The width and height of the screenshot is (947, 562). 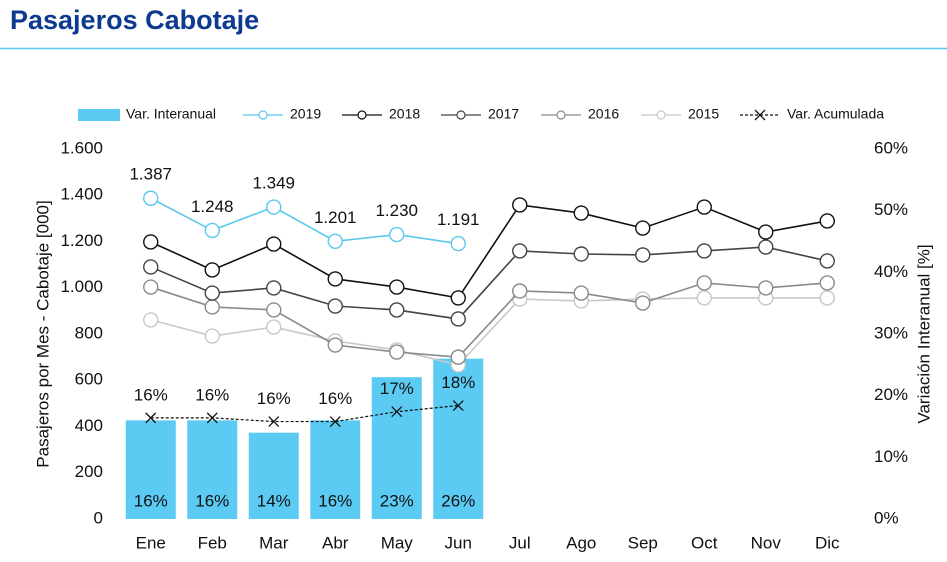 I want to click on y-tick-label: 1.600, so click(x=81, y=147).